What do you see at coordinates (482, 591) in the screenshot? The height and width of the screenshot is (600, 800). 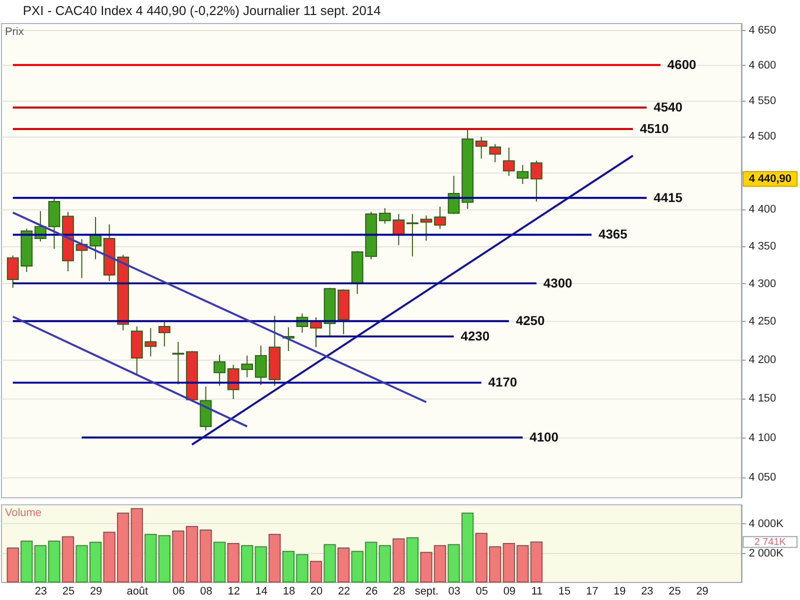 I see `x-tick-label: 05` at bounding box center [482, 591].